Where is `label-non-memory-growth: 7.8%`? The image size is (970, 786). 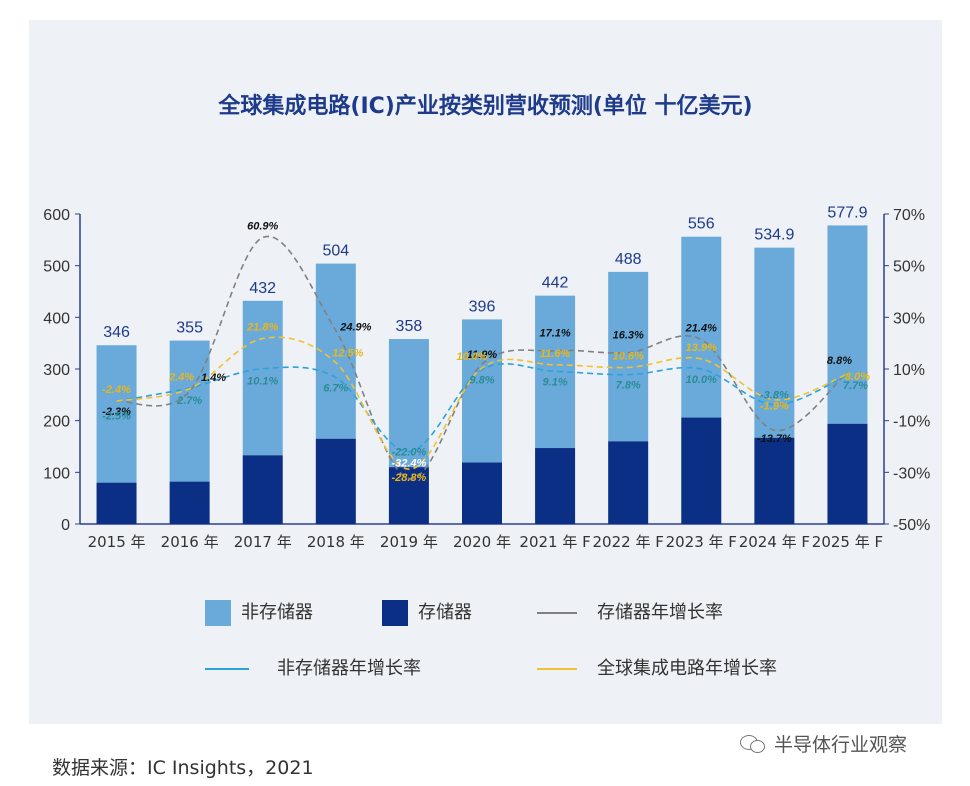 label-non-memory-growth: 7.8% is located at coordinates (628, 386).